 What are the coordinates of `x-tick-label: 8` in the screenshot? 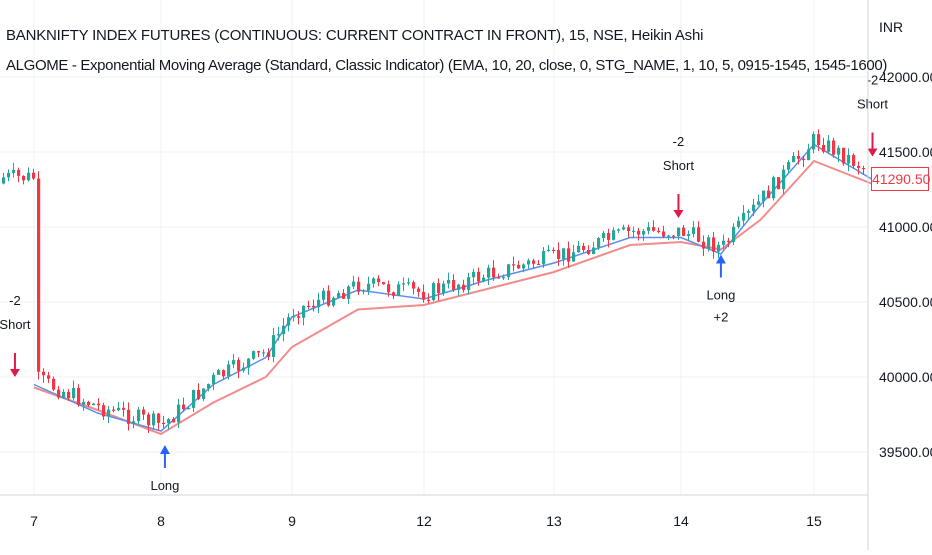 It's located at (161, 521).